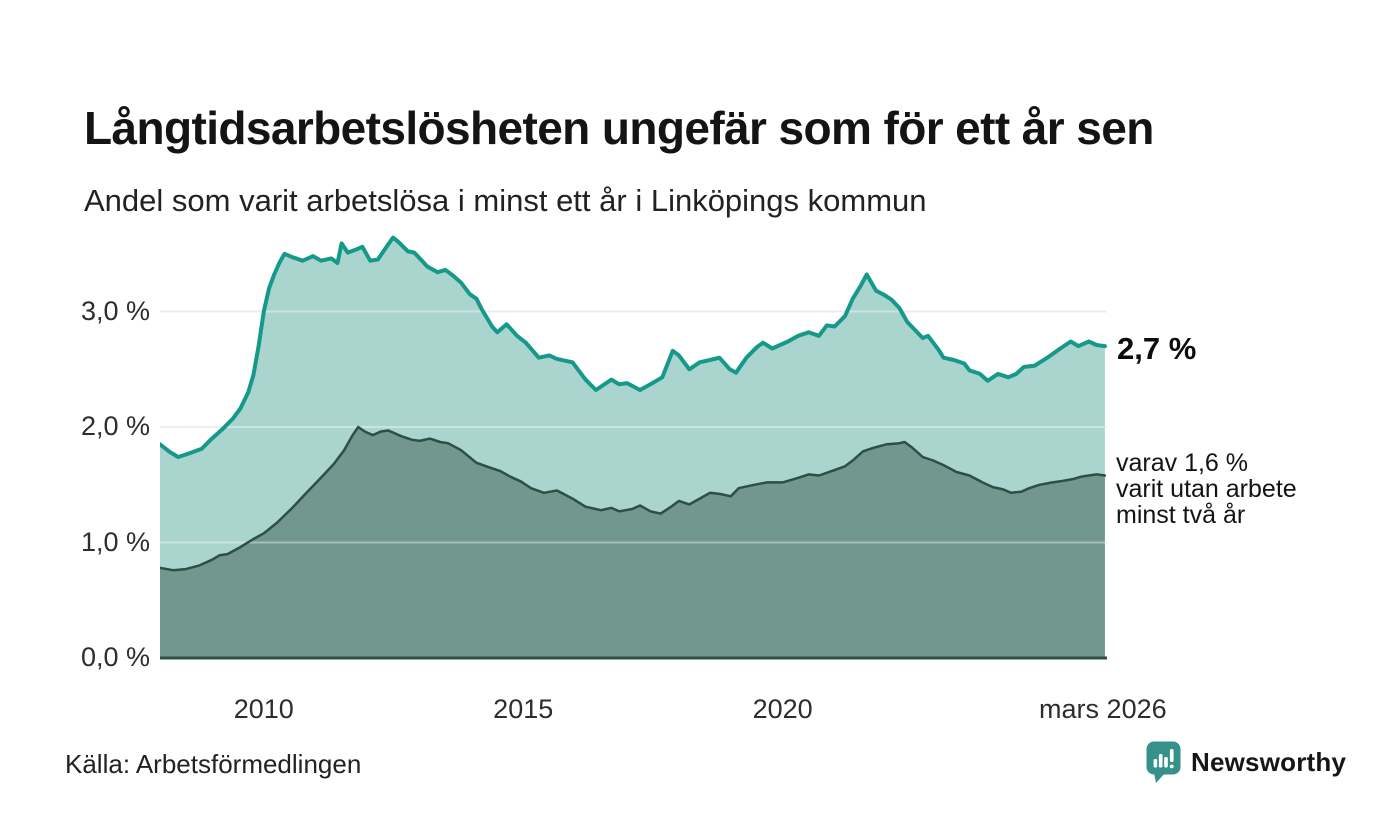  Describe the element at coordinates (115, 657) in the screenshot. I see `y-tick-label: 0,0 %` at that location.